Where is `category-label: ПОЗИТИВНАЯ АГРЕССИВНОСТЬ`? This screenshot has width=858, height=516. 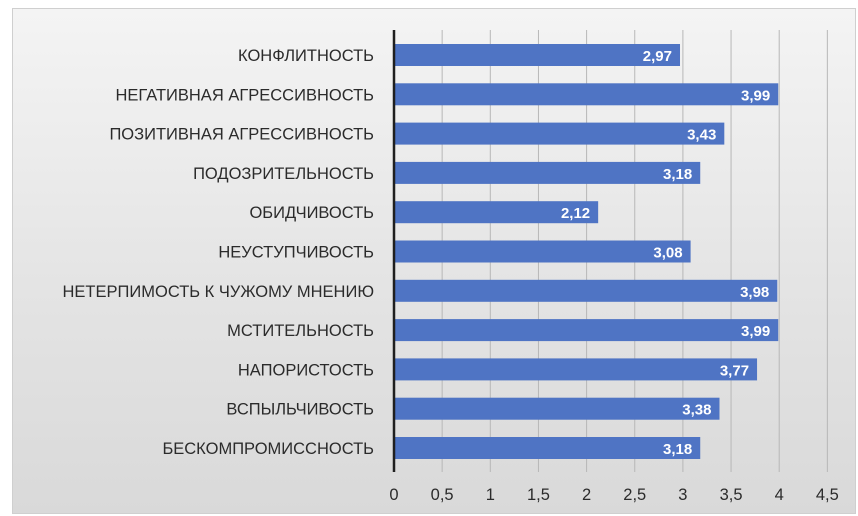
category-label: ПОЗИТИВНАЯ АГРЕССИВНОСТЬ is located at coordinates (241, 135).